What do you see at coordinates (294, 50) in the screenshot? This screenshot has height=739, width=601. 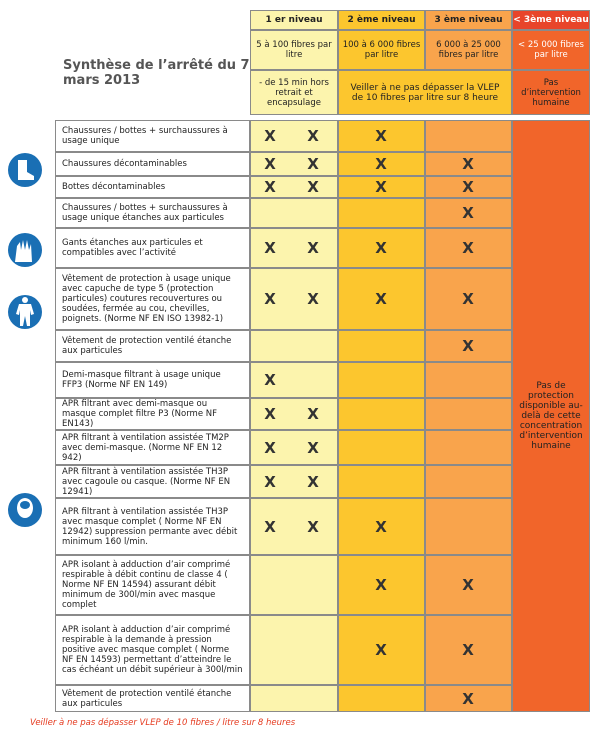 I see `level-range: 5 à 100 fibres par litre` at bounding box center [294, 50].